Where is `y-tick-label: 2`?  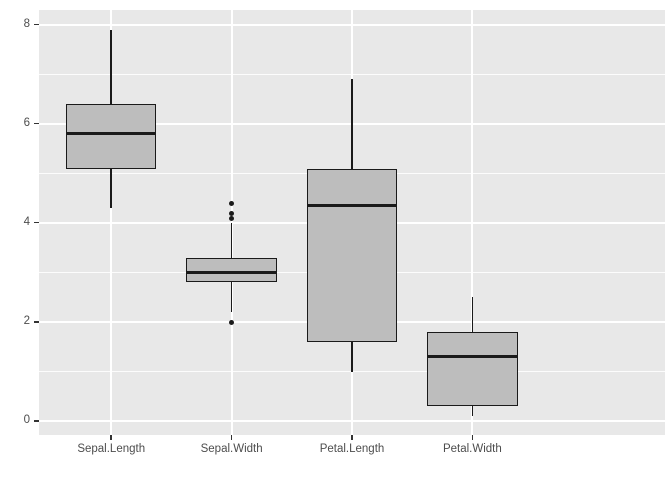
y-tick-label: 2 is located at coordinates (26, 321).